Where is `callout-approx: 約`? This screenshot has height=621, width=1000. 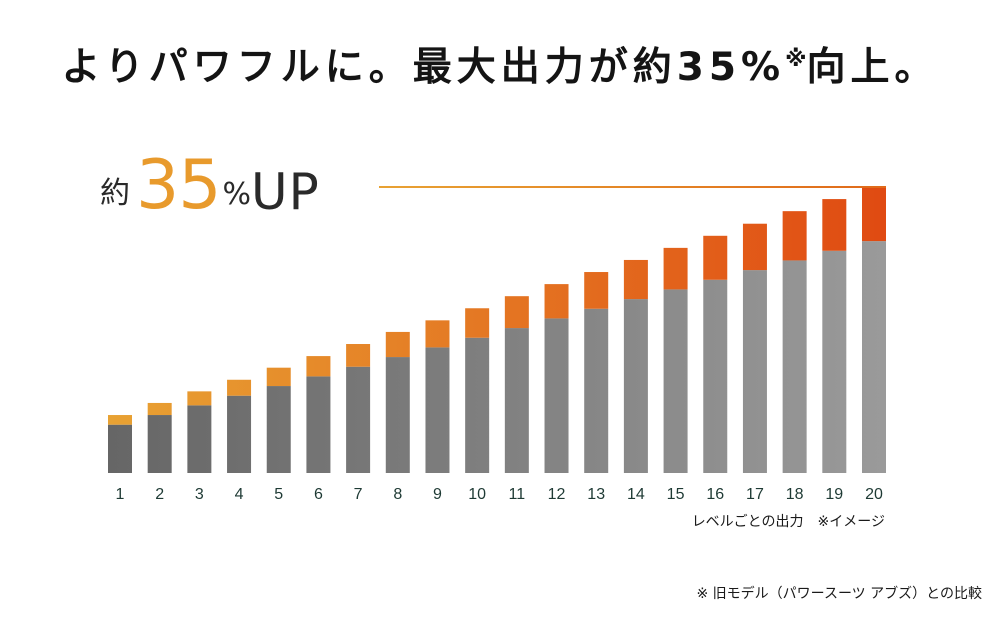 callout-approx: 約 is located at coordinates (115, 193).